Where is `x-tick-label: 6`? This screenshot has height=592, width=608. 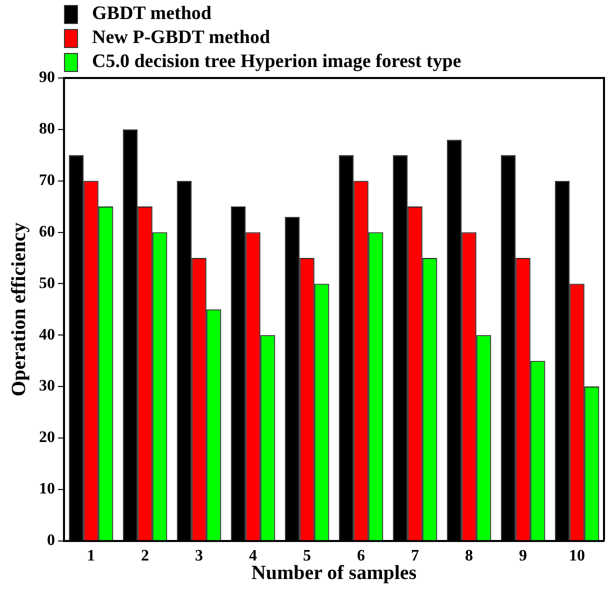
x-tick-label: 6 is located at coordinates (361, 556).